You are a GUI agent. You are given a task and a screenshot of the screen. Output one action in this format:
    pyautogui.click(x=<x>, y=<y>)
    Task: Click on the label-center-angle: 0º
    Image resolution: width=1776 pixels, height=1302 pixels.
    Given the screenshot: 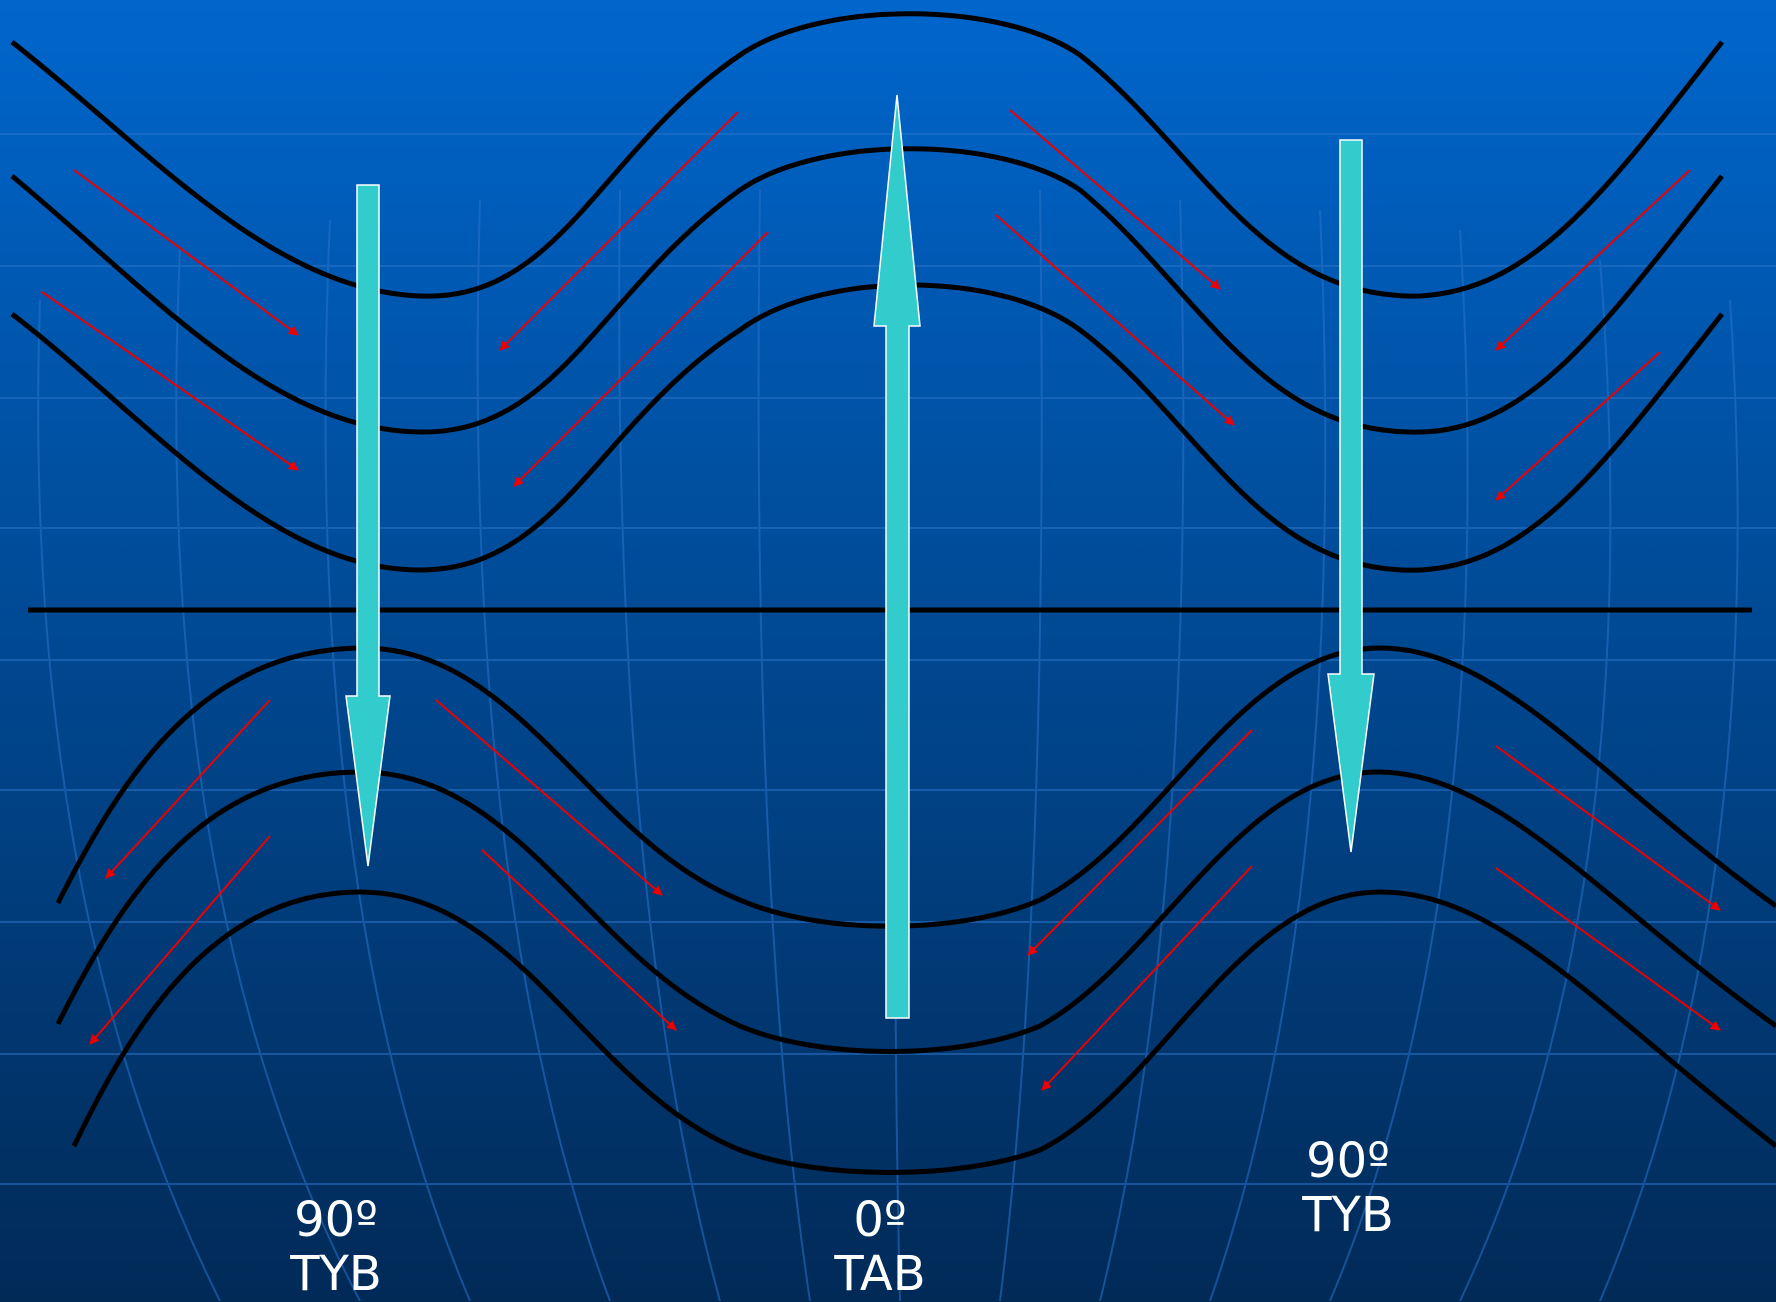 What is the action you would take?
    pyautogui.click(x=880, y=1220)
    